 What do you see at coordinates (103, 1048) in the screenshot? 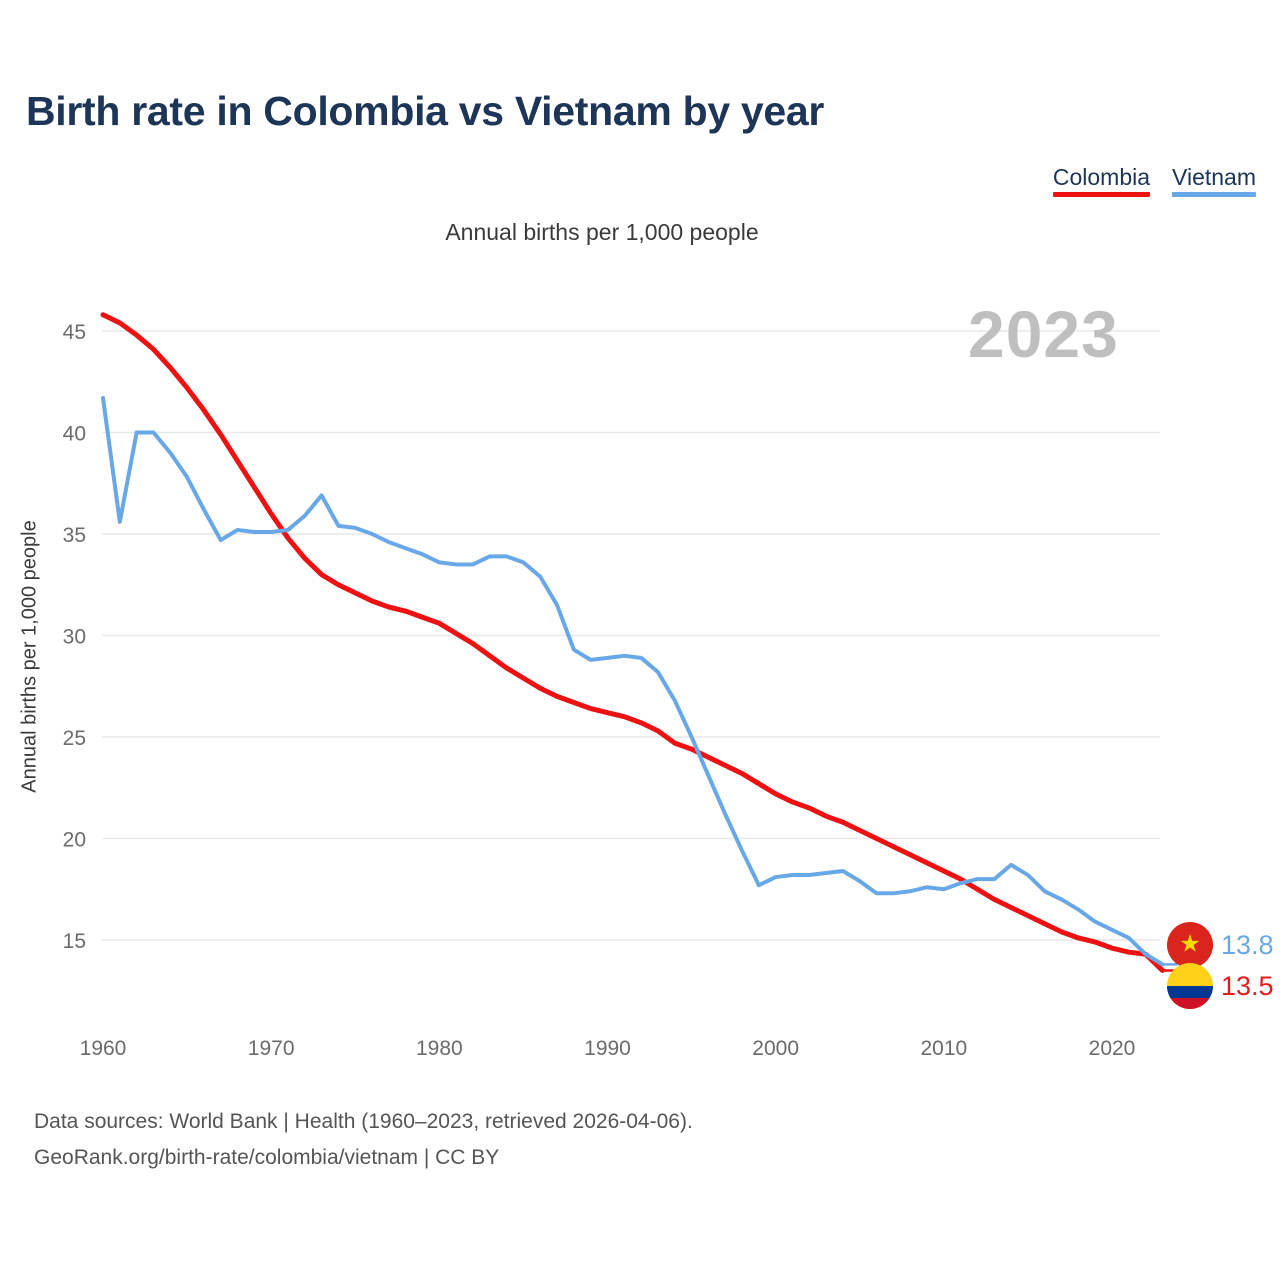
I see `x-tick-label: 1960` at bounding box center [103, 1048].